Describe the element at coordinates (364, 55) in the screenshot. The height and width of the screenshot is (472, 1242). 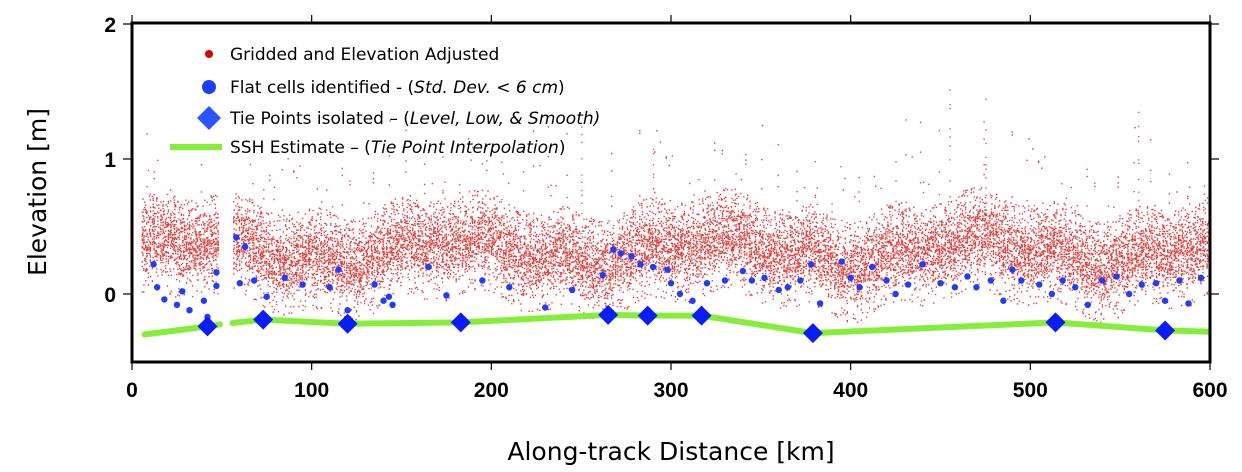
I see `legend-label-gridded: Gridded and Elevation Adjusted` at that location.